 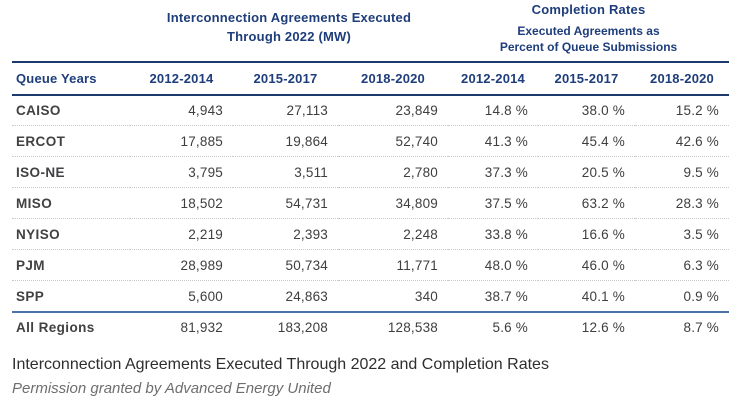 What do you see at coordinates (285, 110) in the screenshot?
I see `cell-value: 27,113` at bounding box center [285, 110].